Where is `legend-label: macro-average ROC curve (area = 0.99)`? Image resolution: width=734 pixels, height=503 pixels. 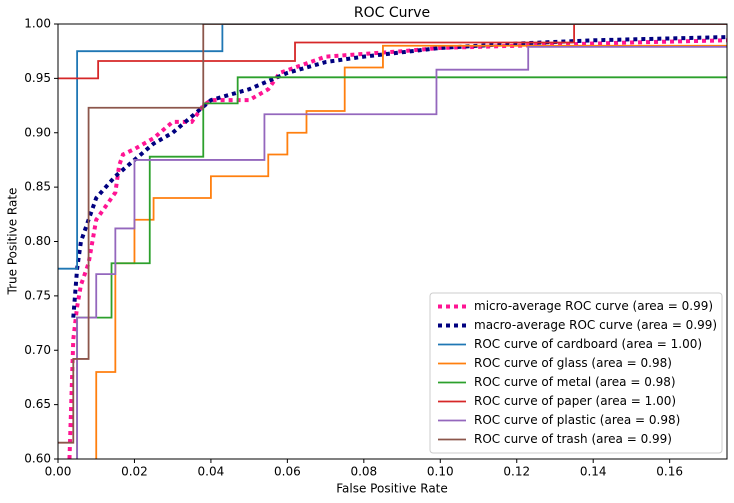 legend-label: macro-average ROC curve (area = 0.99) is located at coordinates (595, 325).